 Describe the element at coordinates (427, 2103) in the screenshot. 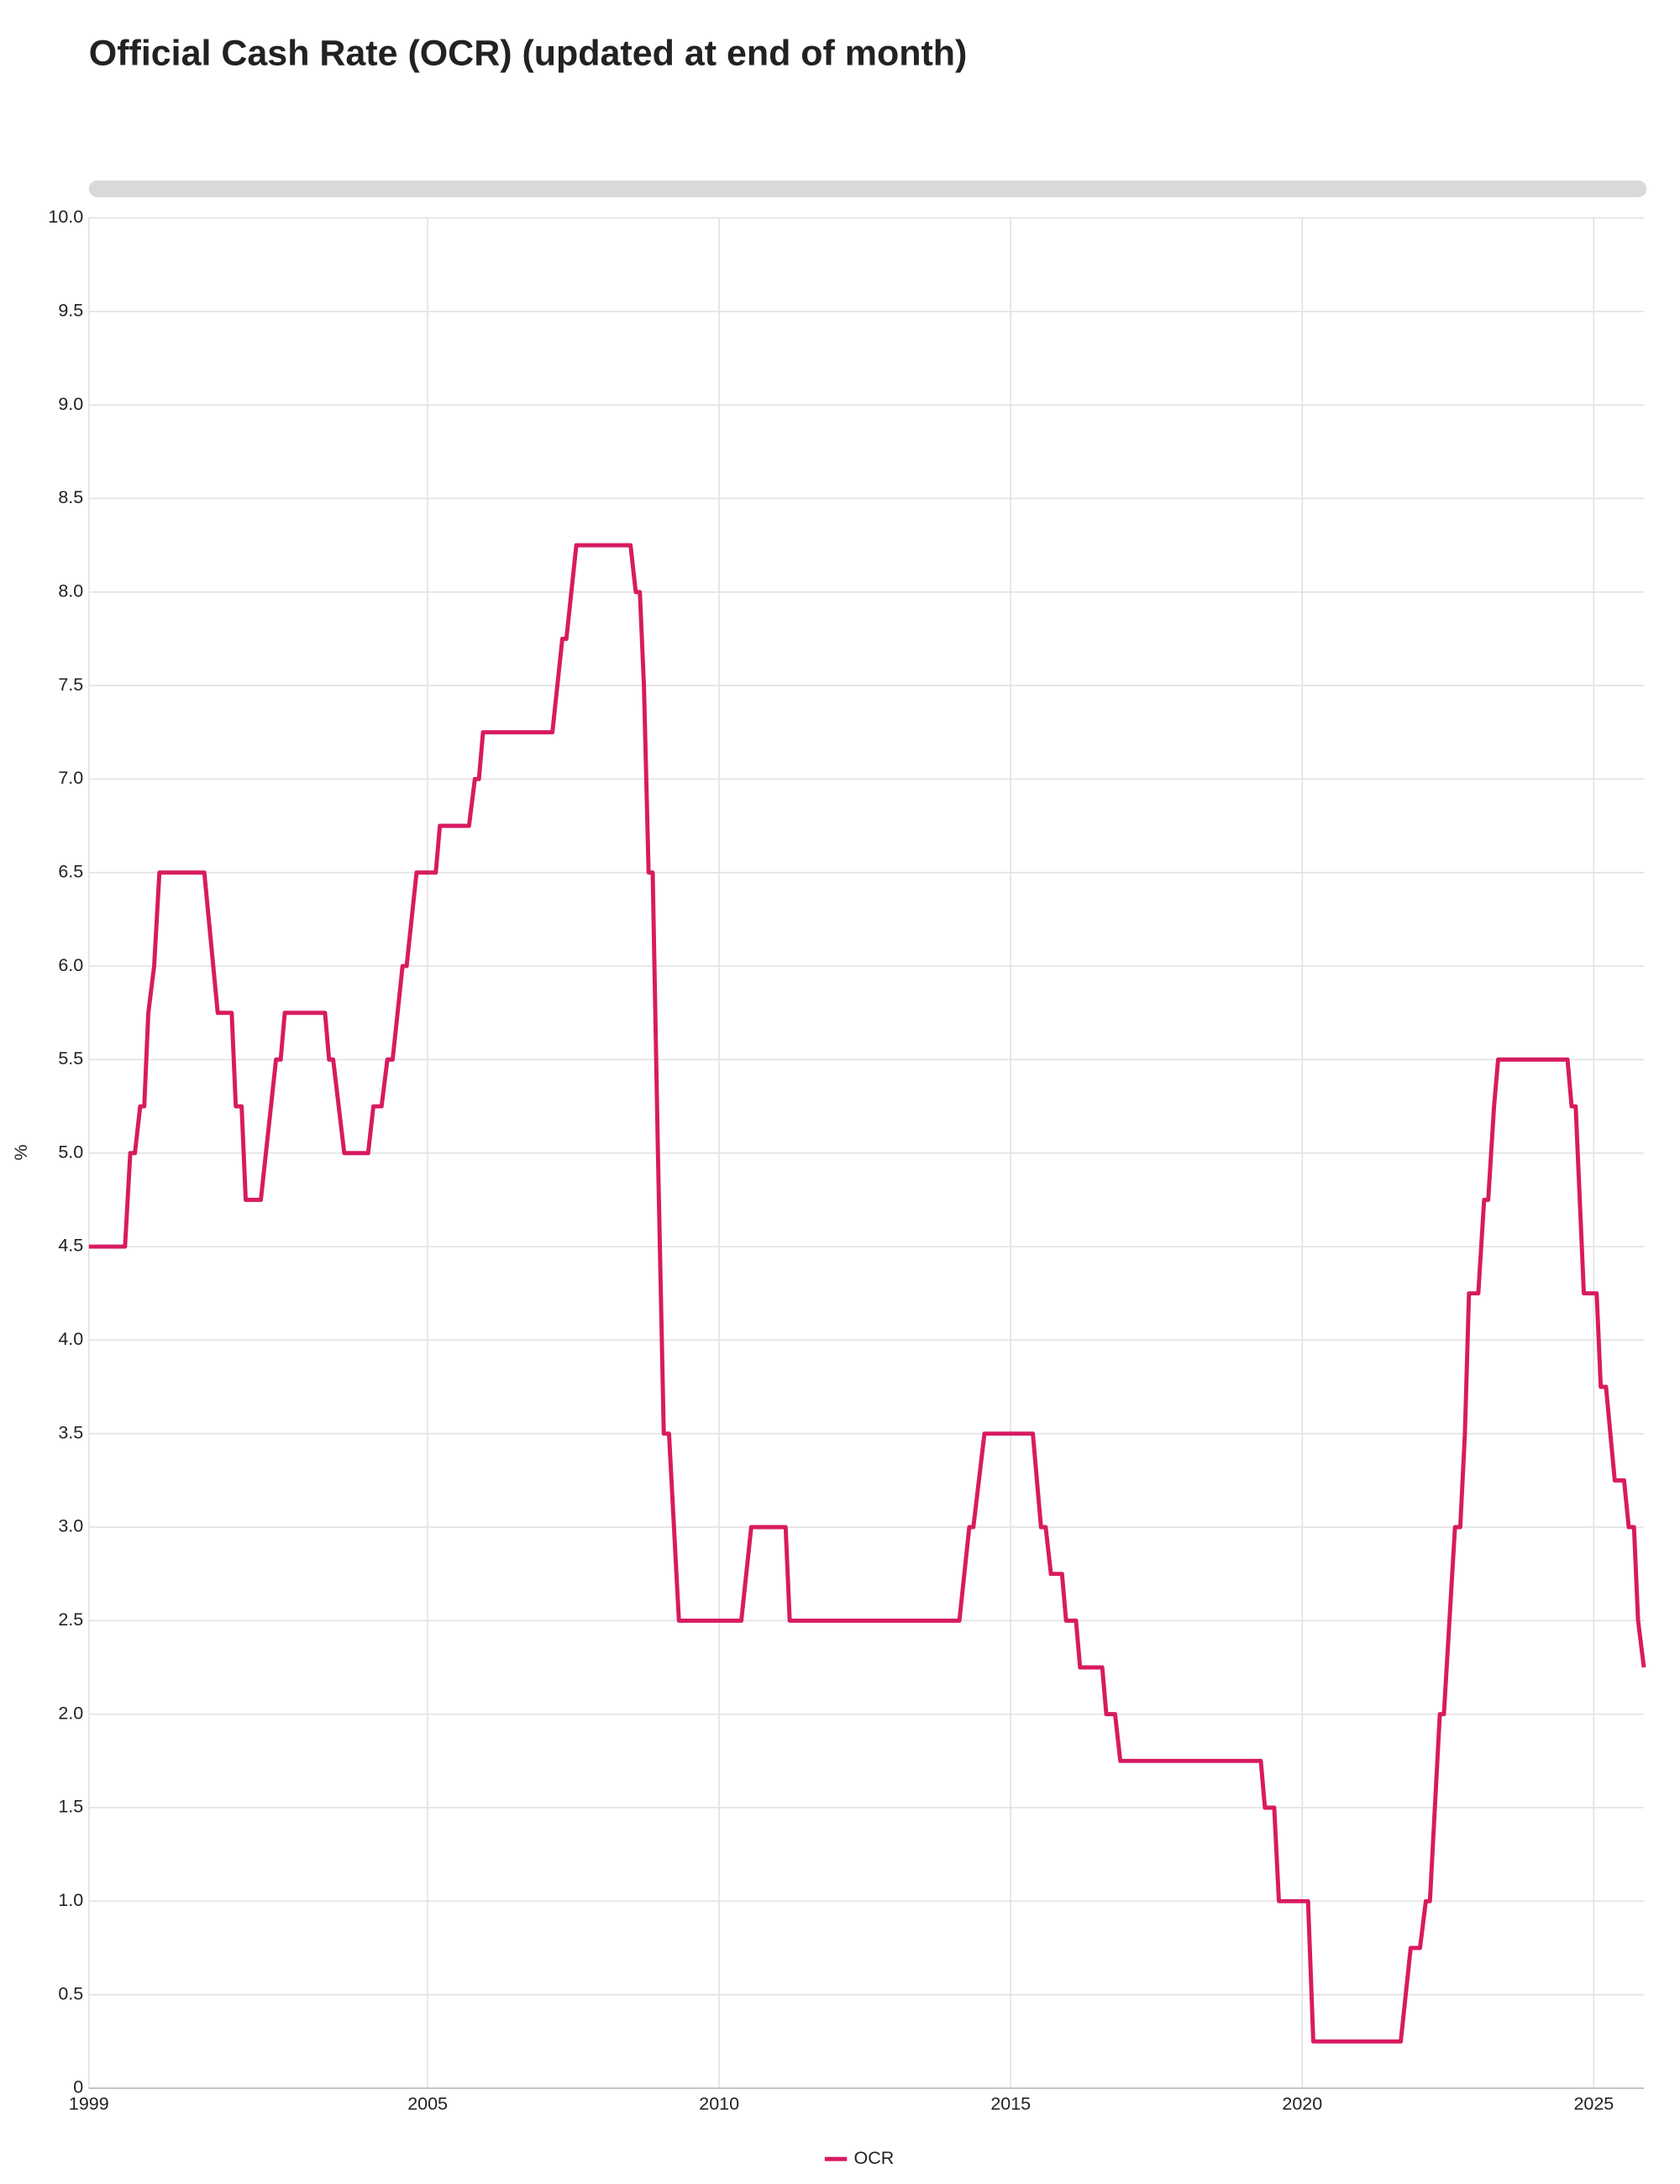

I see `x-tick-label: 2005` at that location.